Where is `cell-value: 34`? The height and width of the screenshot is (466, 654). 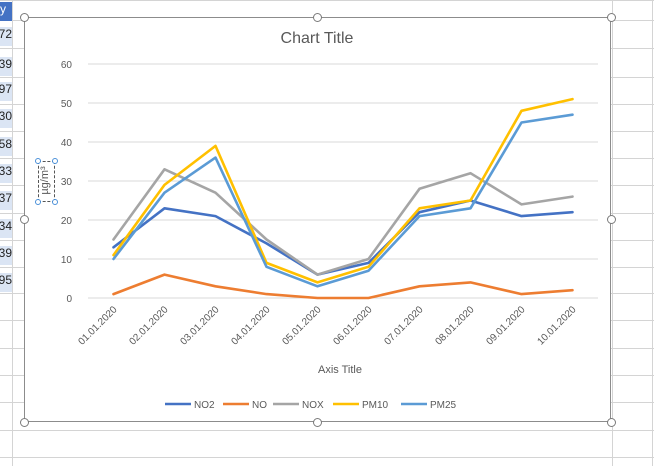
cell-value: 34 is located at coordinates (6, 228).